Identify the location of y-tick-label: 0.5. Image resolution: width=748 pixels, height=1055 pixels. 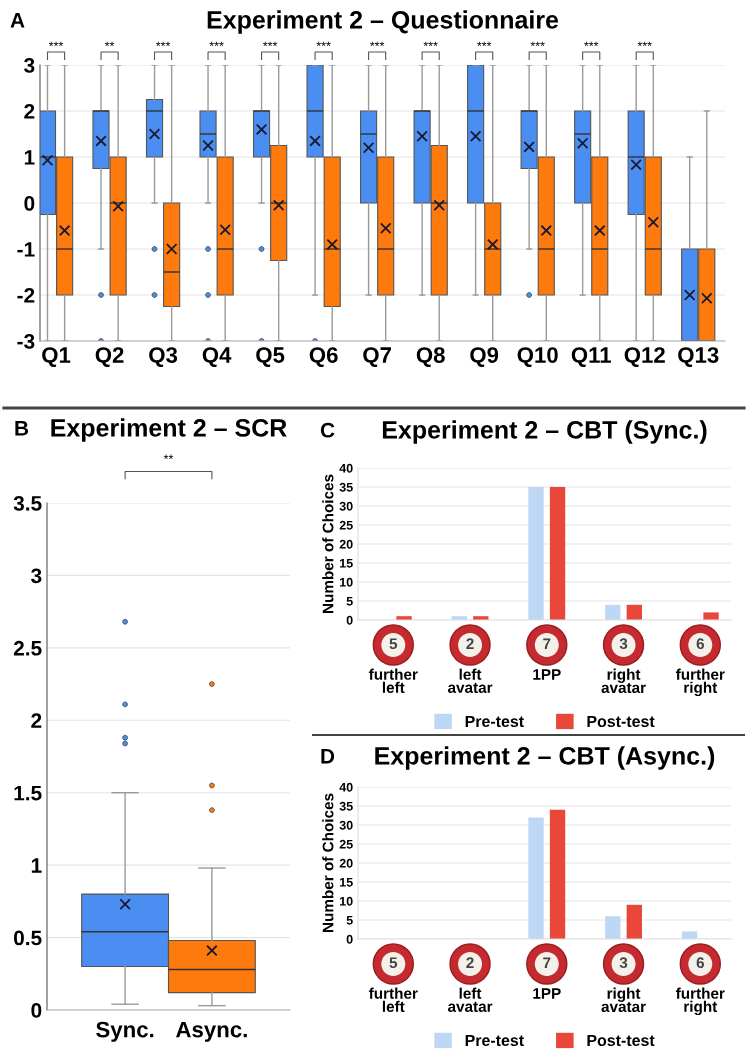
(28, 938).